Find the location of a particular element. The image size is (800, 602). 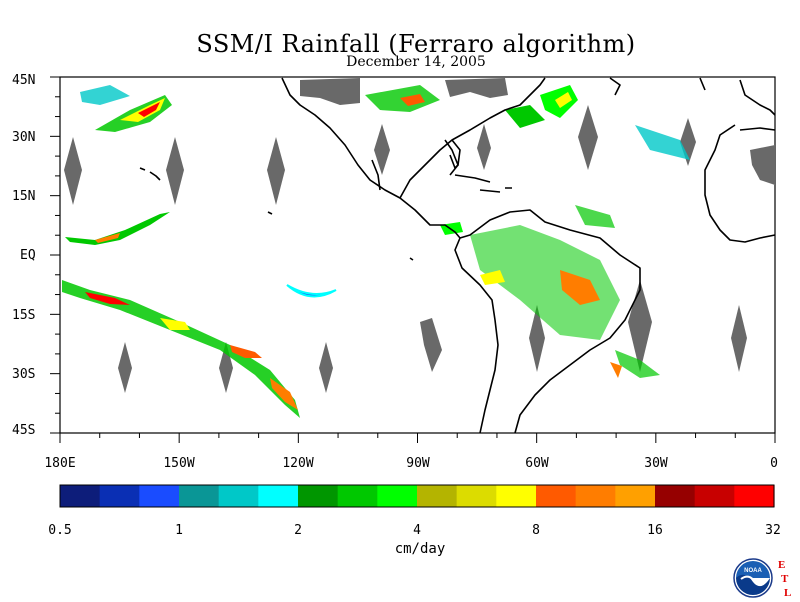

coastline-northeast is located at coordinates (657, 86).